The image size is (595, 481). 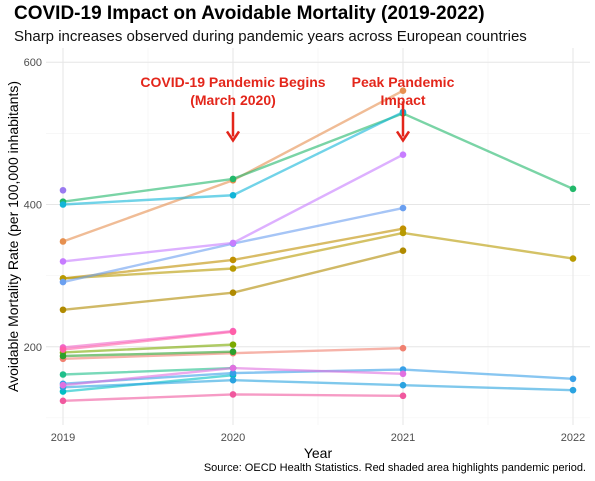 I want to click on x-axis-label: Year, so click(x=318, y=453).